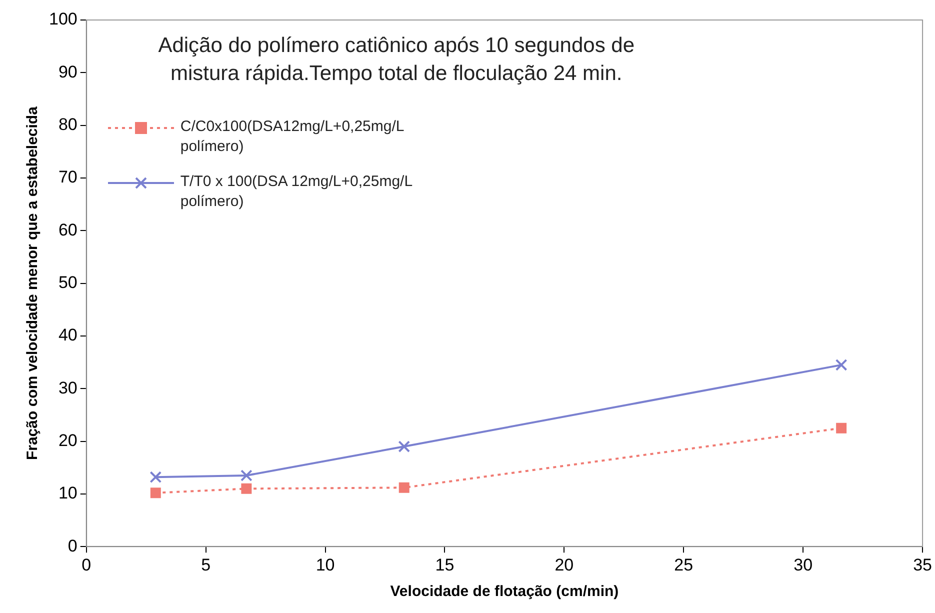  Describe the element at coordinates (68, 282) in the screenshot. I see `y-tick-label: 50` at that location.